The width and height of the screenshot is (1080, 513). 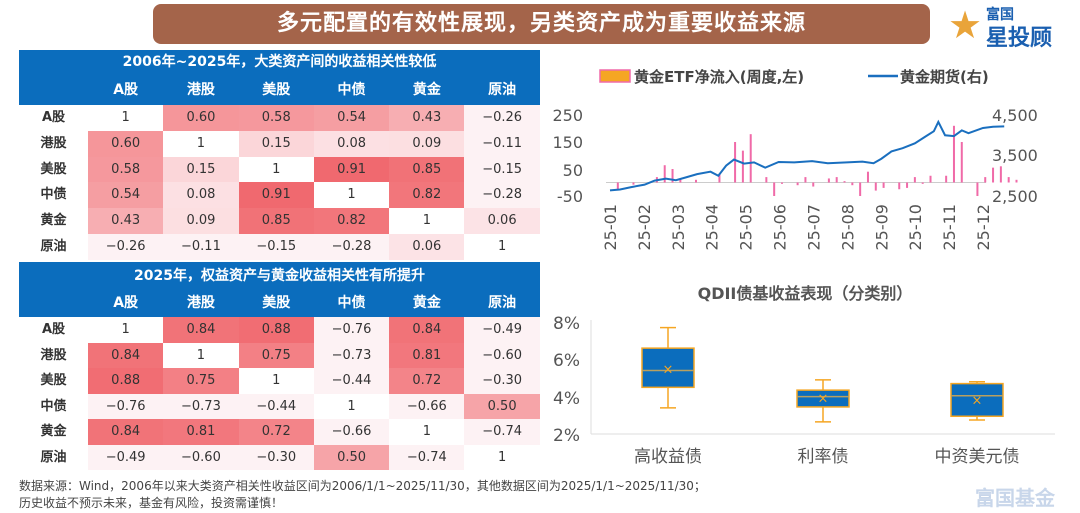 I want to click on watermark: 富国基金, so click(x=1015, y=498).